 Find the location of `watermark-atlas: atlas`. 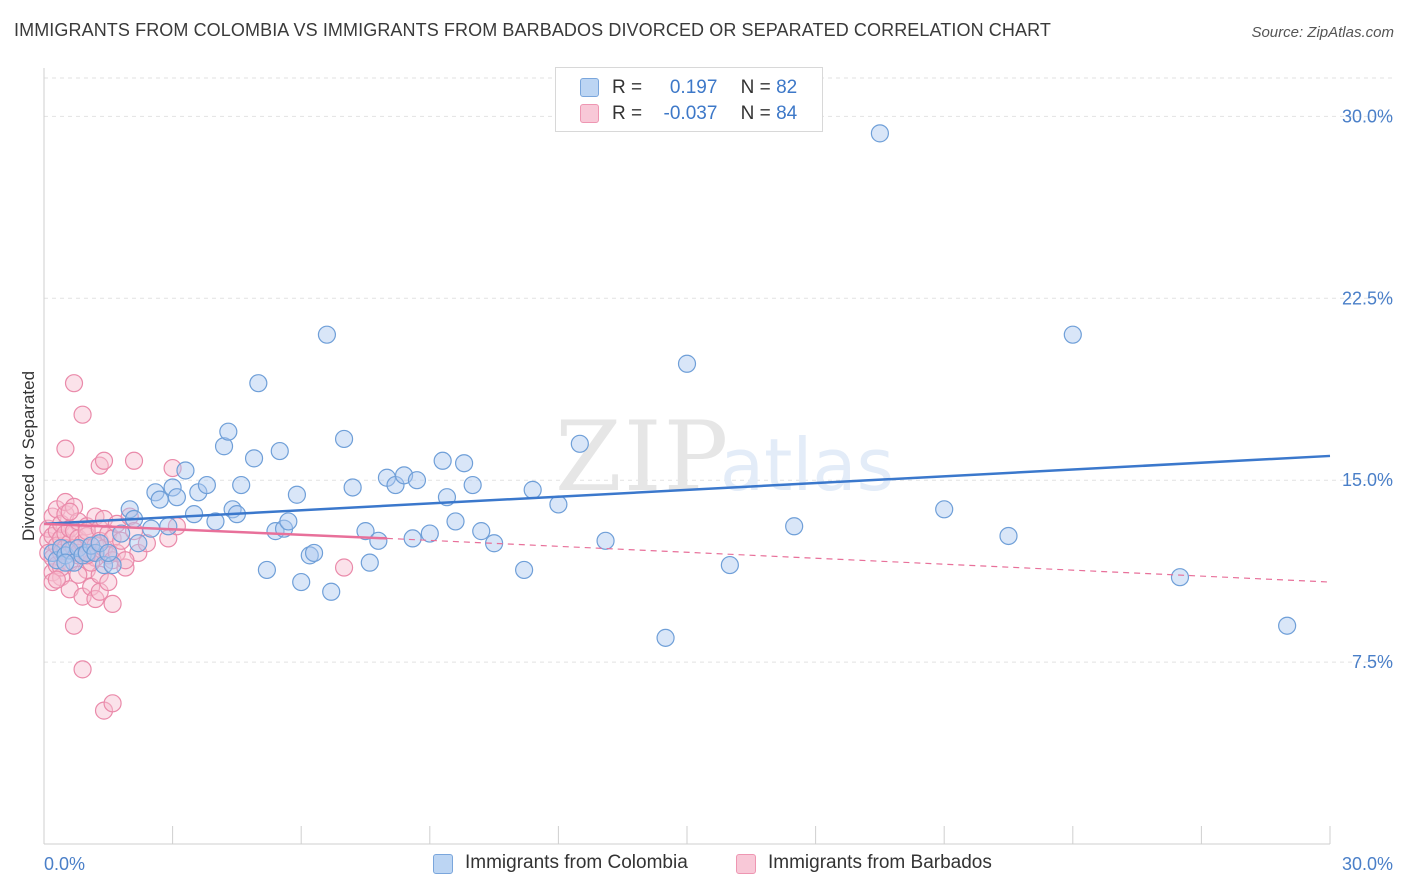

watermark-atlas: atlas is located at coordinates (807, 465).